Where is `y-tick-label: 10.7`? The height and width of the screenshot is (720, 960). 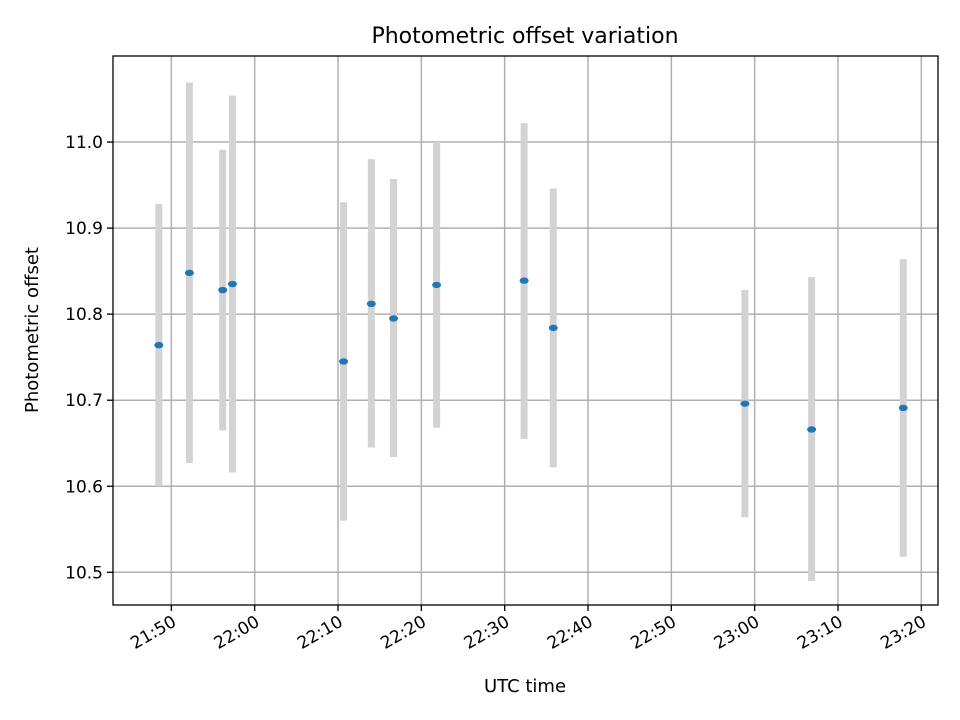
y-tick-label: 10.7 is located at coordinates (84, 401).